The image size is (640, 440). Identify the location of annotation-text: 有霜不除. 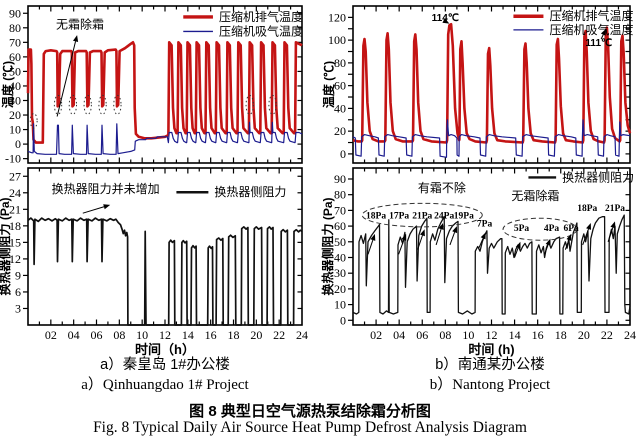
(442, 187).